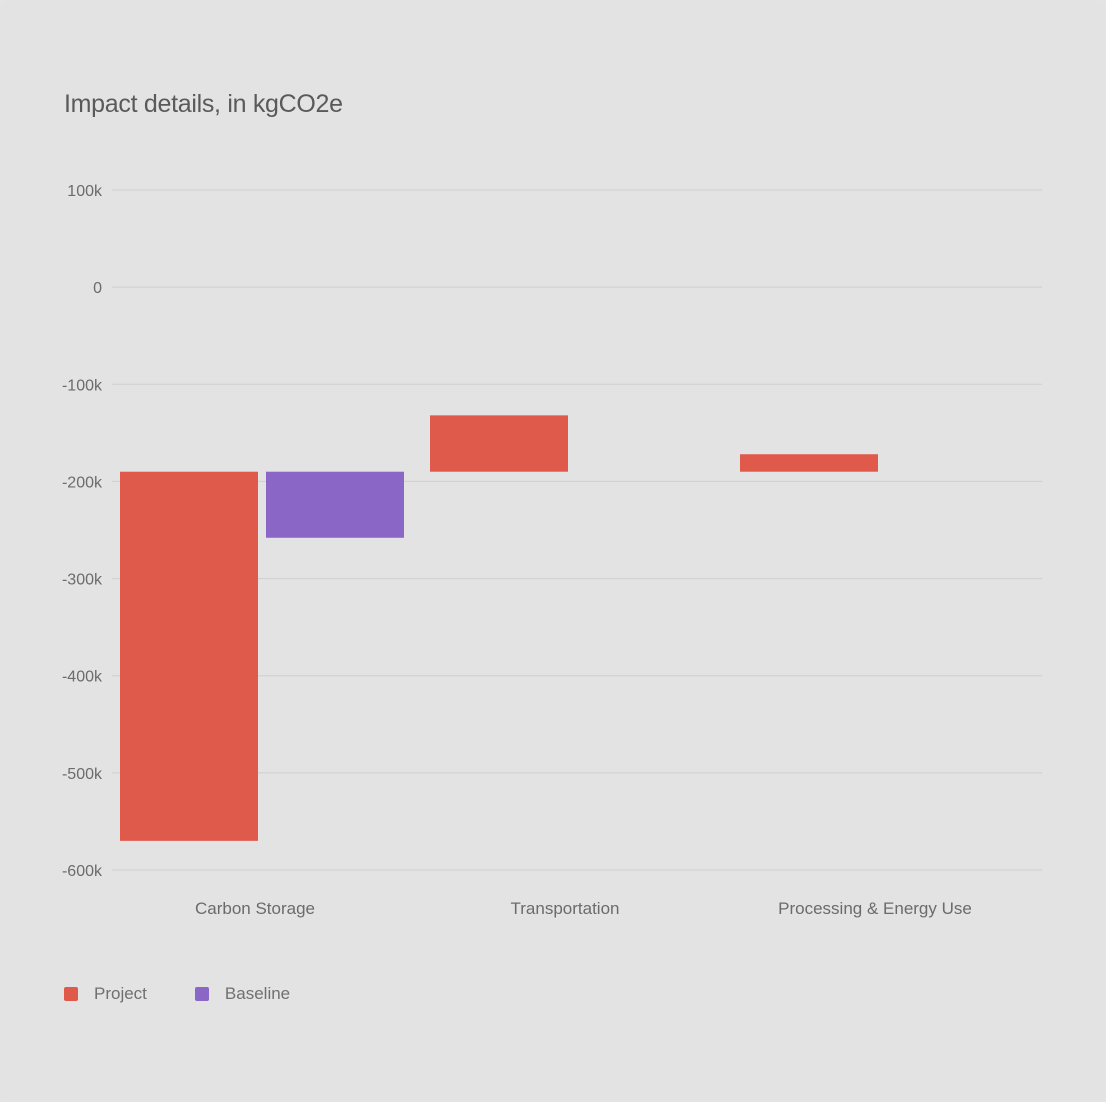 The height and width of the screenshot is (1102, 1106). I want to click on x-tick-label: Transportation, so click(565, 908).